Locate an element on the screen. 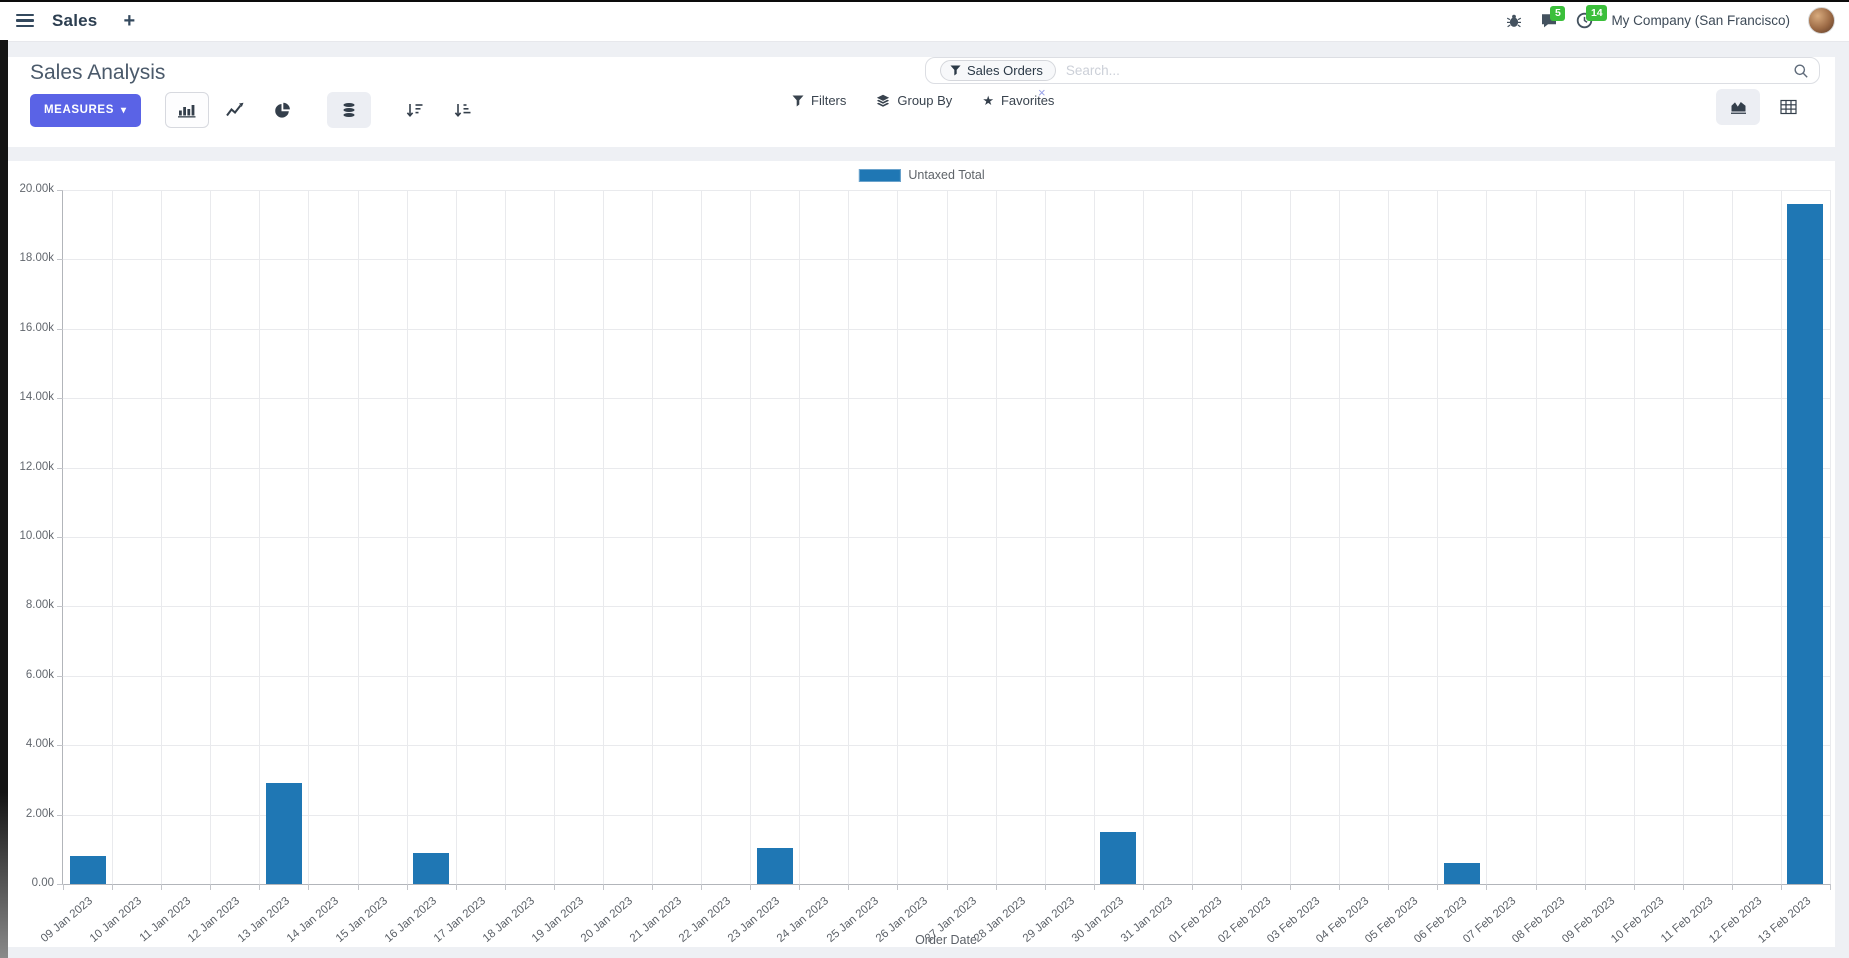 The height and width of the screenshot is (958, 1849). chart-legend: Untaxed Total is located at coordinates (921, 175).